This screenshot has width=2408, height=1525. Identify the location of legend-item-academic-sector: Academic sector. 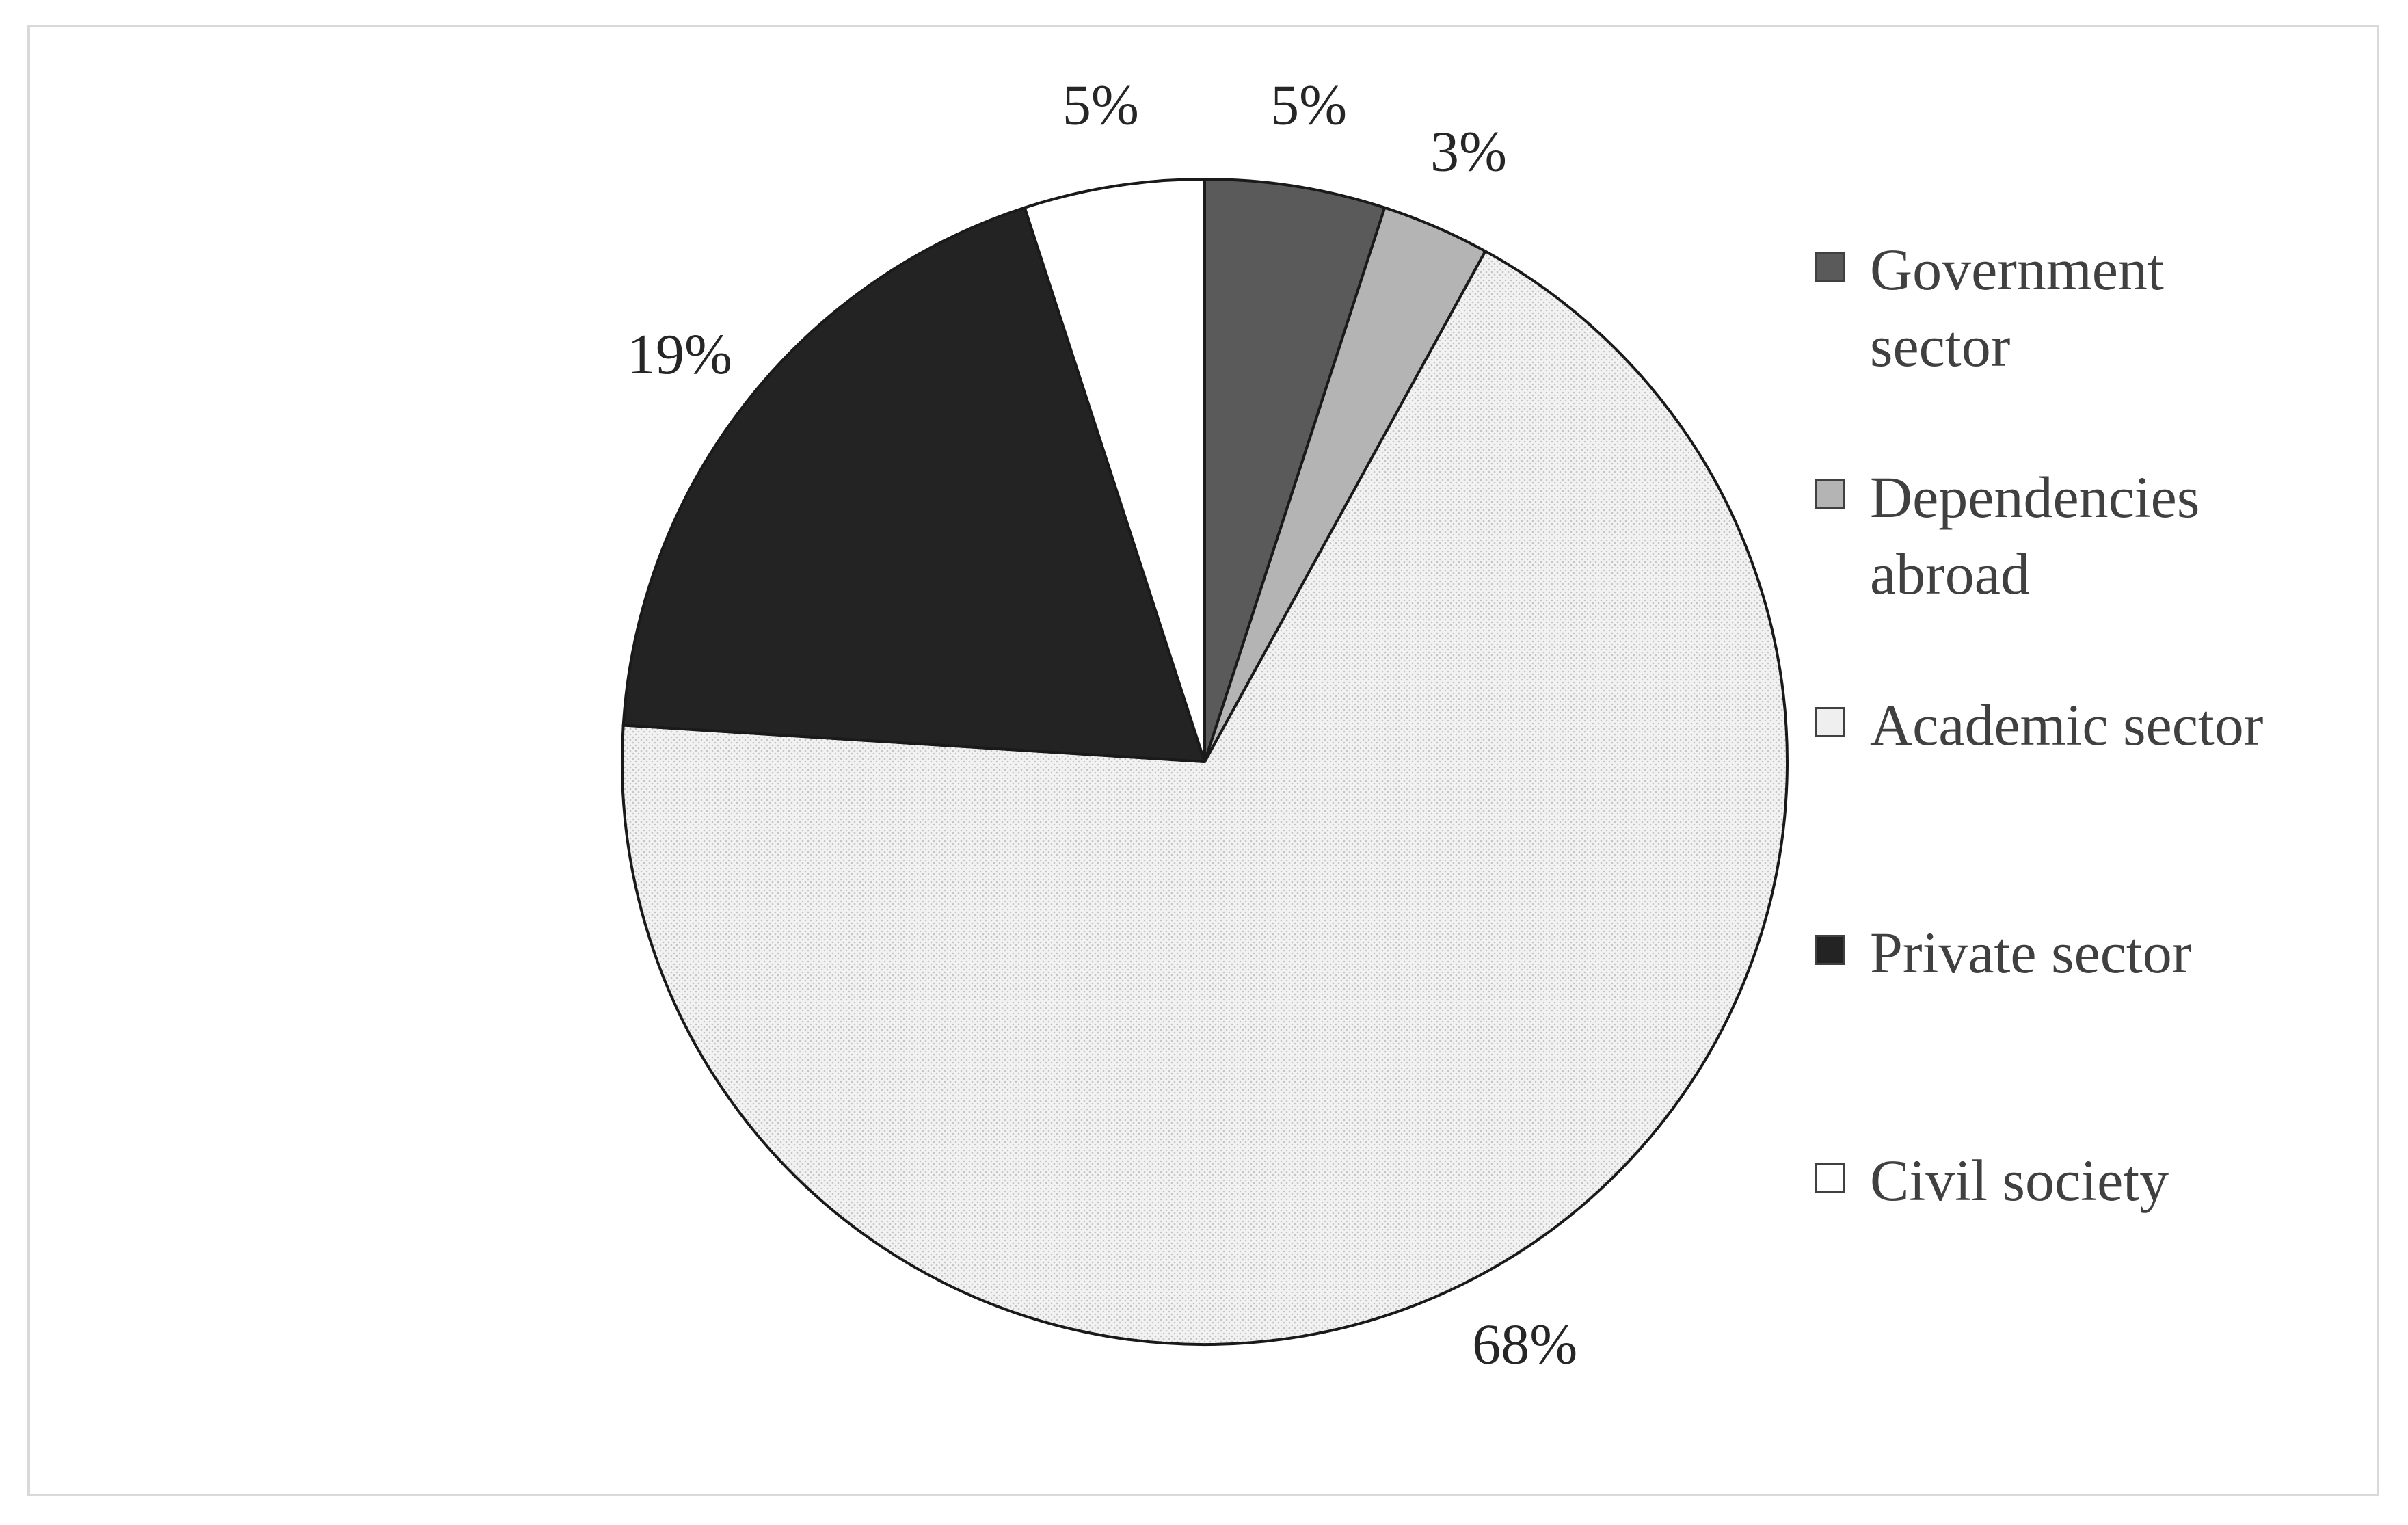
(2088, 800).